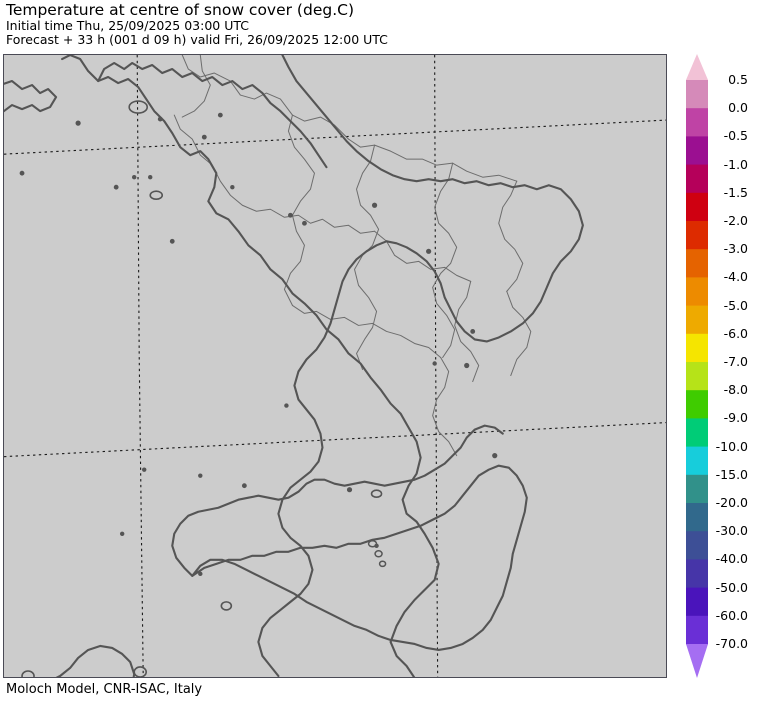 Image resolution: width=760 pixels, height=707 pixels. I want to click on colorbar-tick-label: -3.0, so click(735, 249).